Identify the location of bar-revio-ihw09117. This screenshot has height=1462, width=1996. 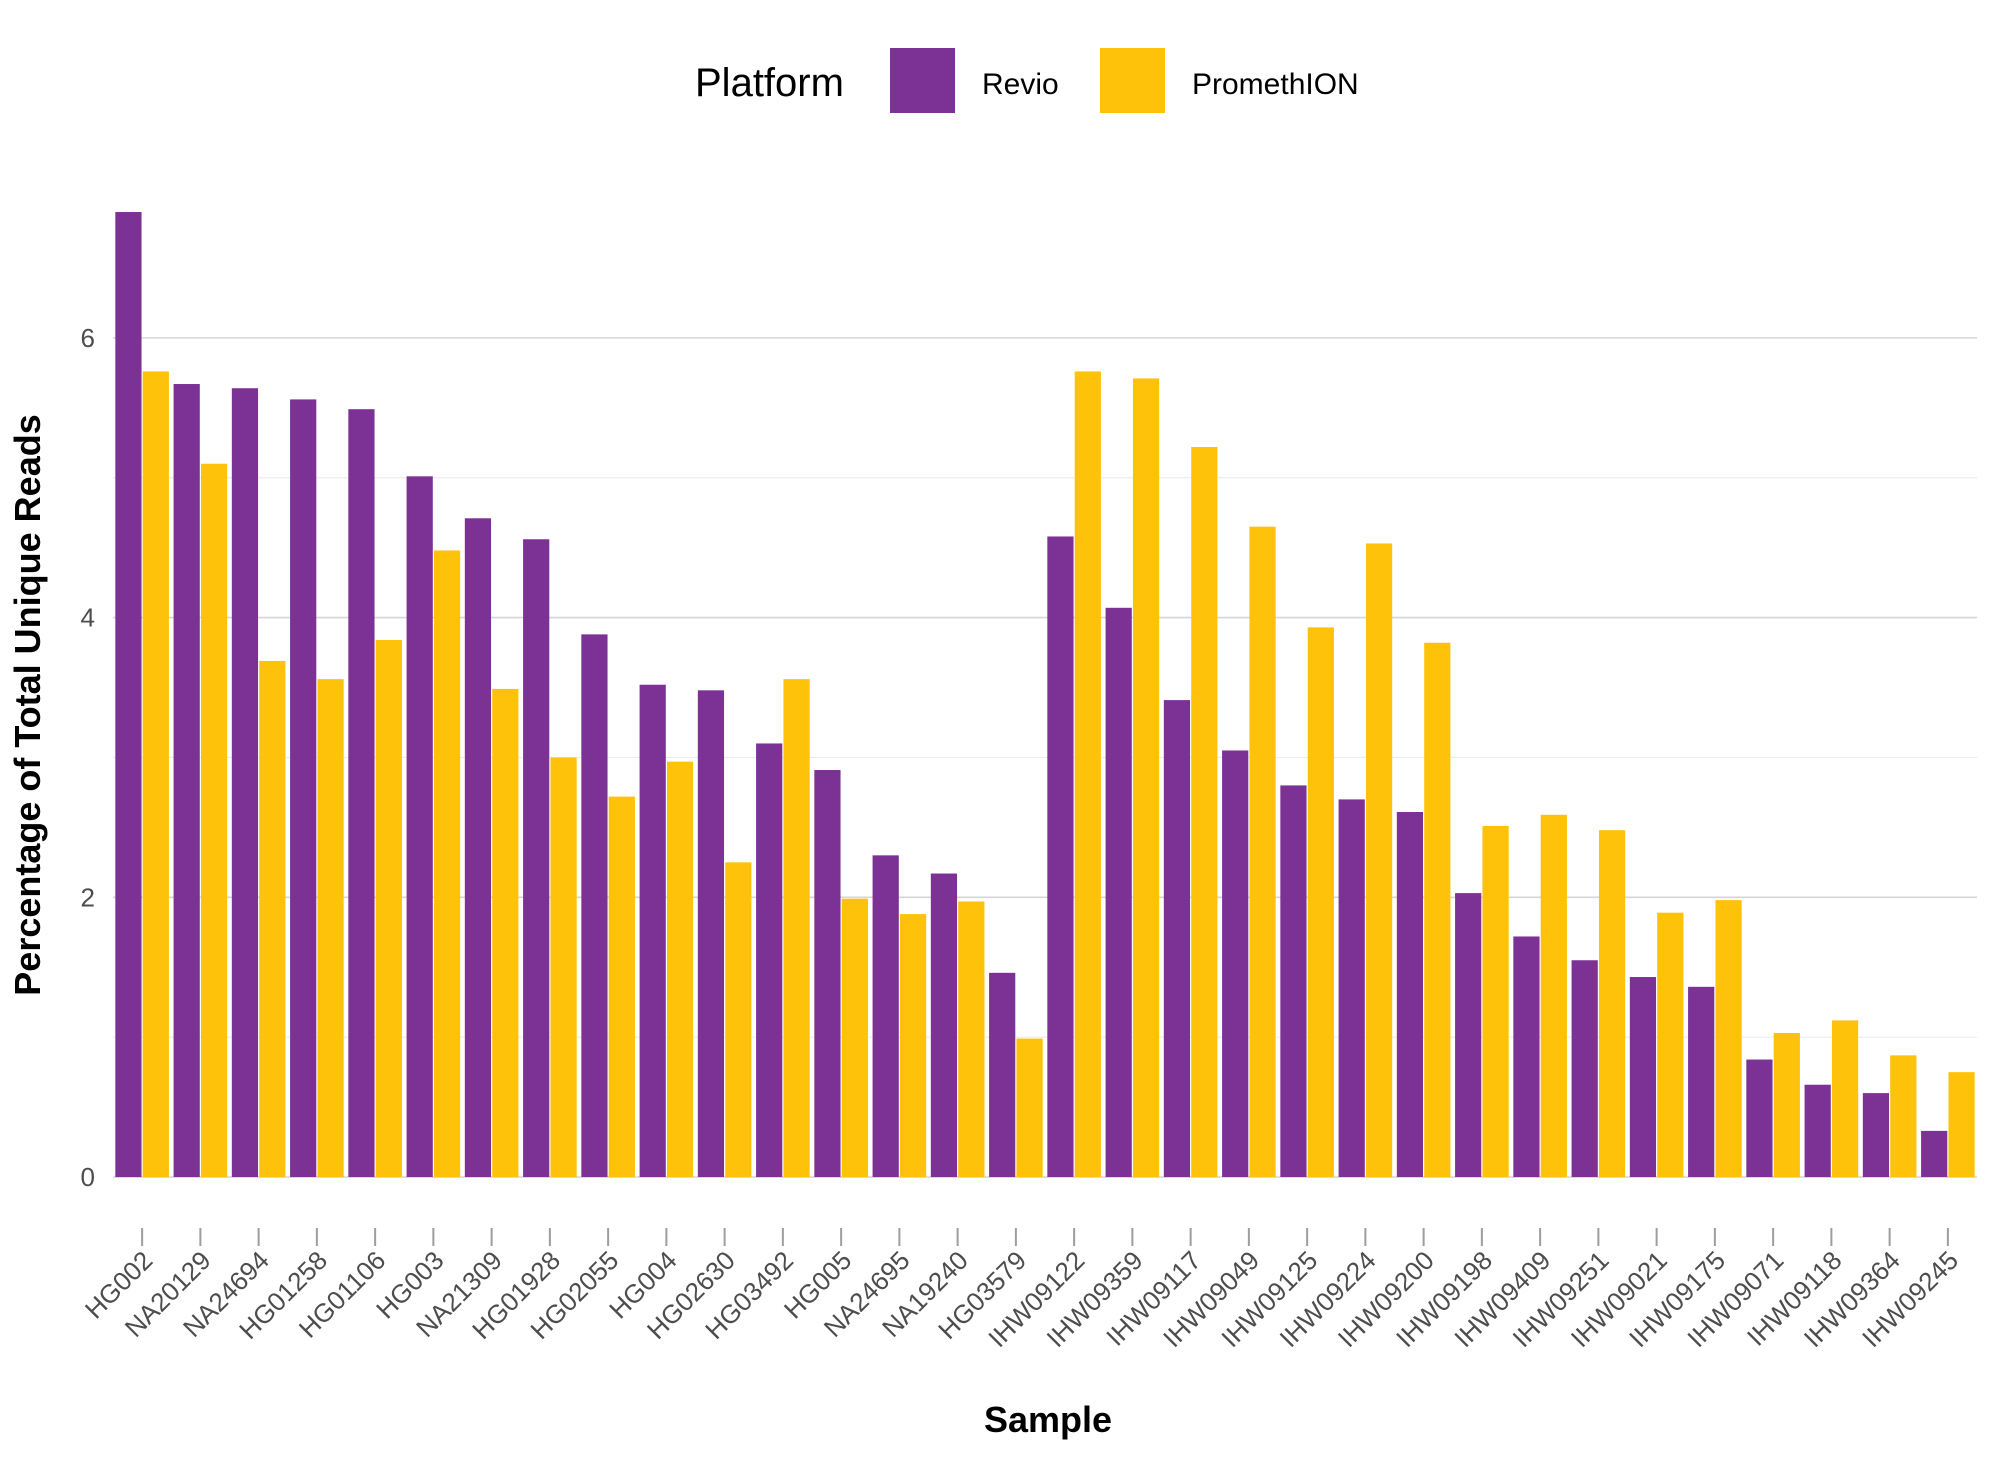
(1177, 939).